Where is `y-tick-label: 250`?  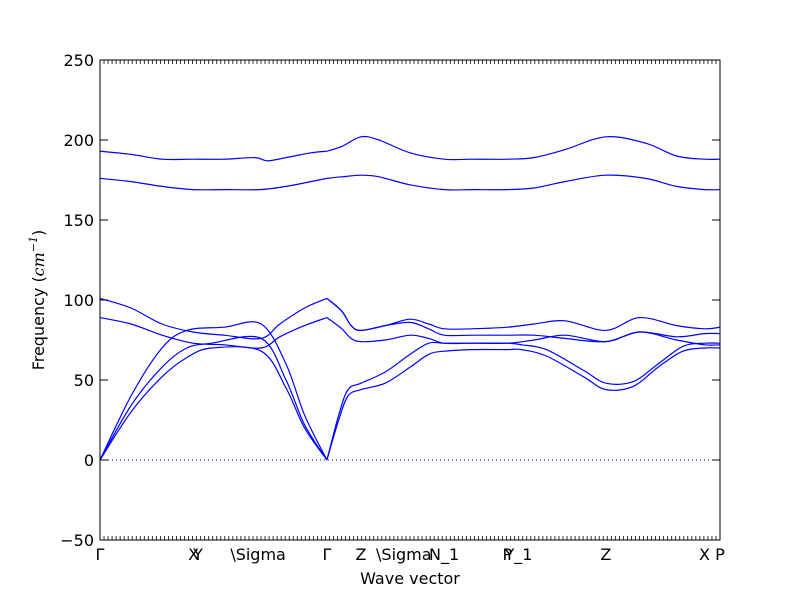
y-tick-label: 250 is located at coordinates (78, 60).